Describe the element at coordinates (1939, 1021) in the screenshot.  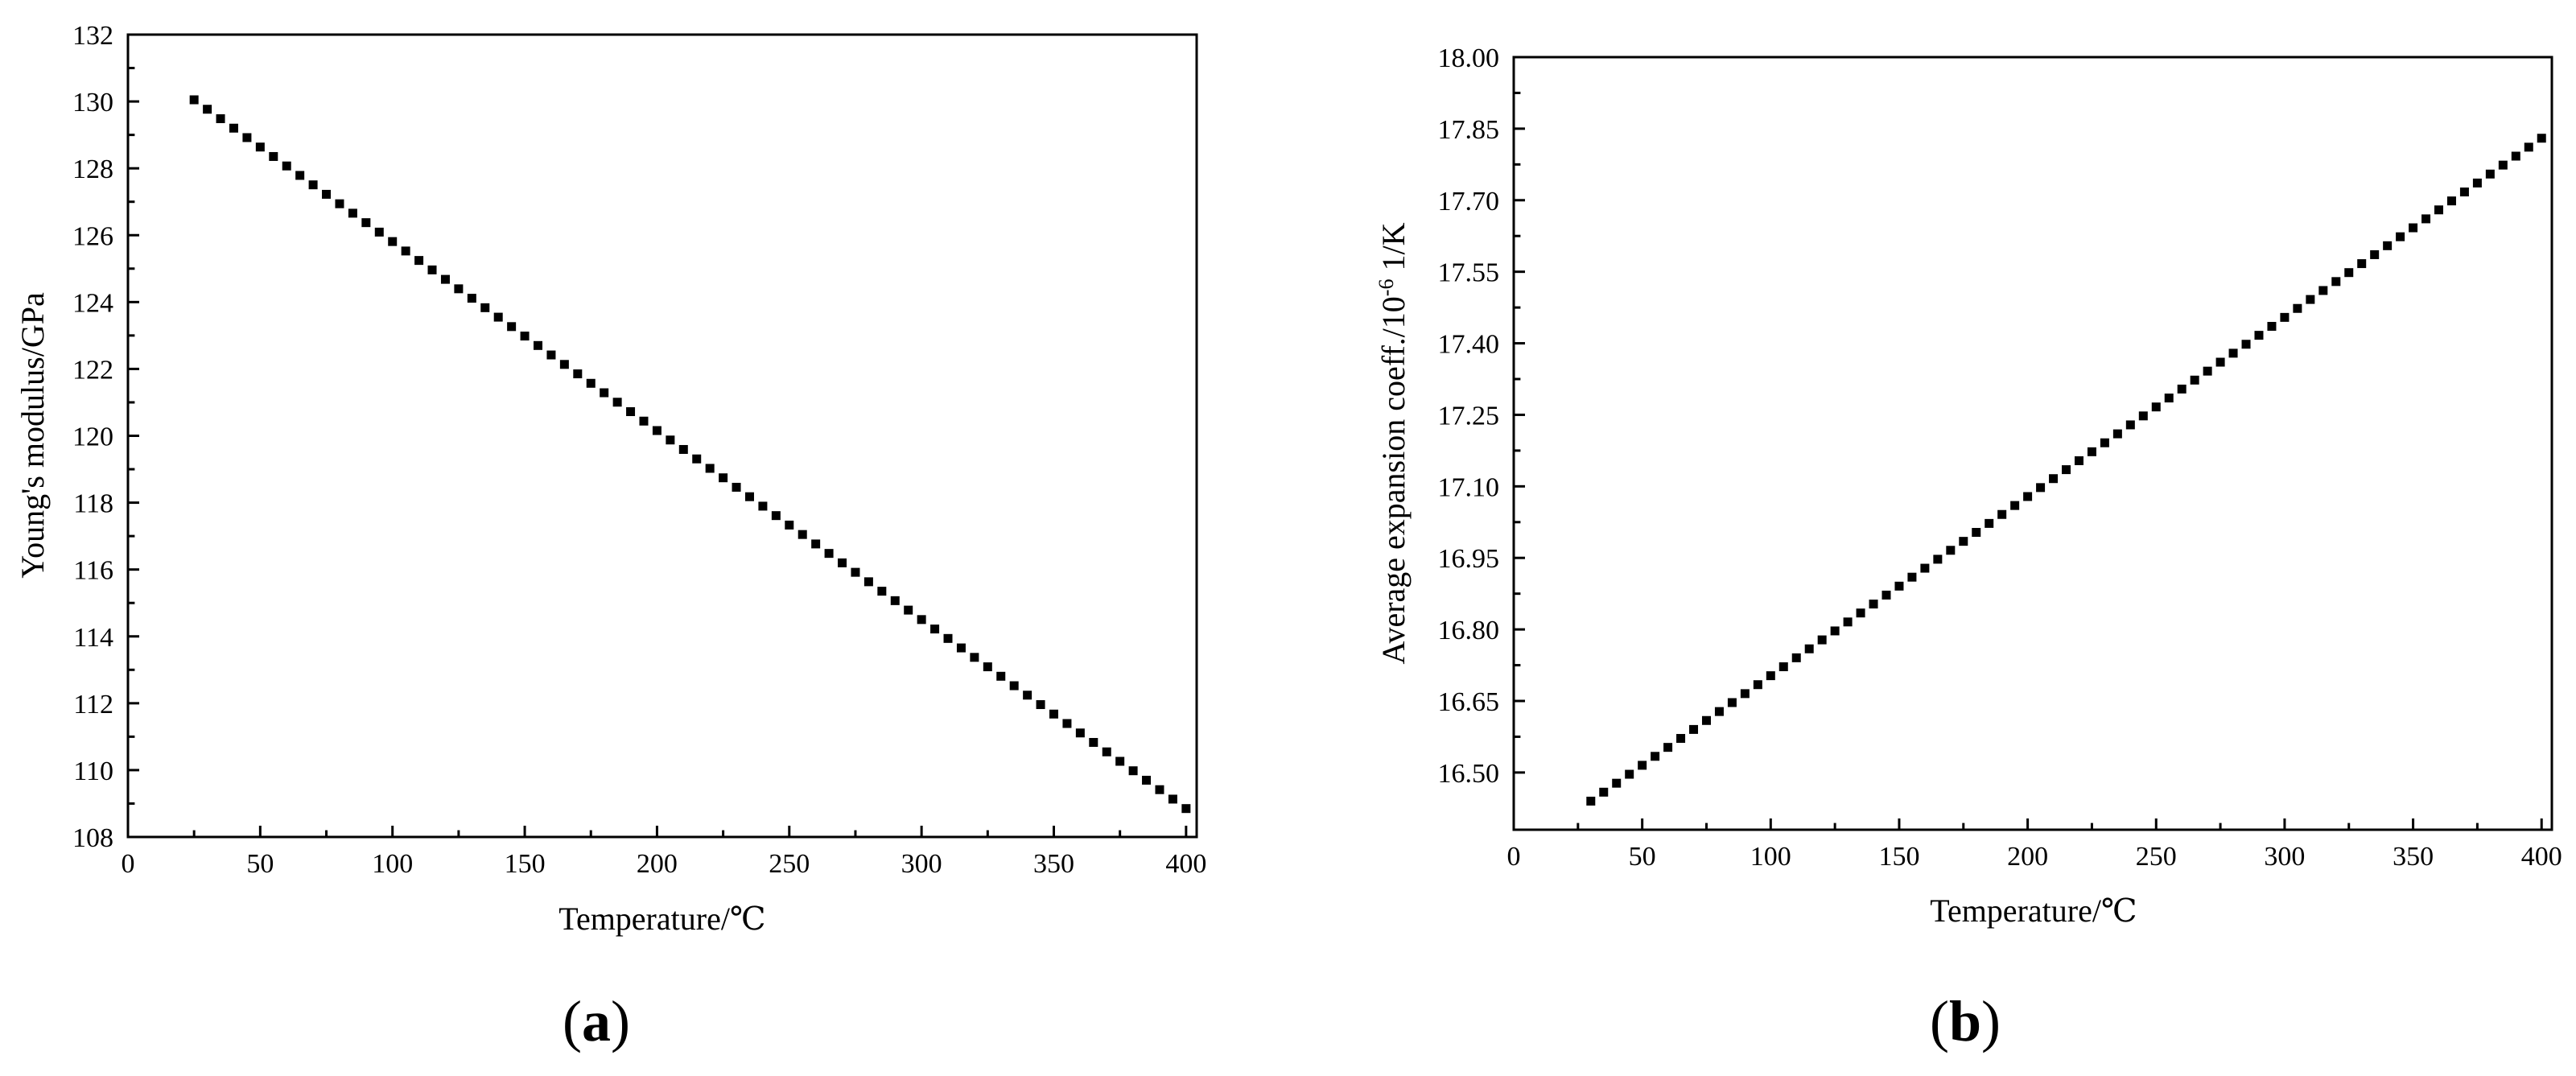
I see `panel-label-b-open: (` at that location.